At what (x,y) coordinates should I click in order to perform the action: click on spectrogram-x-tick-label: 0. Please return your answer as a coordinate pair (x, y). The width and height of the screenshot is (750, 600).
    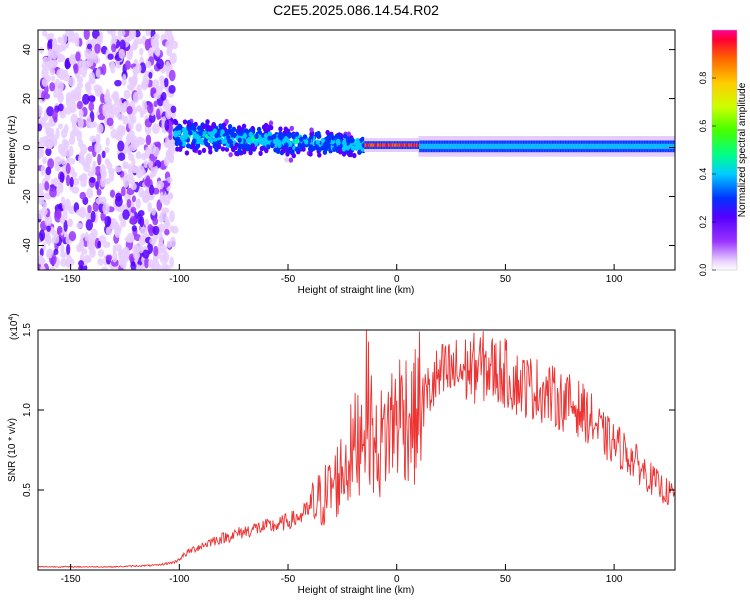
    Looking at the image, I should click on (397, 279).